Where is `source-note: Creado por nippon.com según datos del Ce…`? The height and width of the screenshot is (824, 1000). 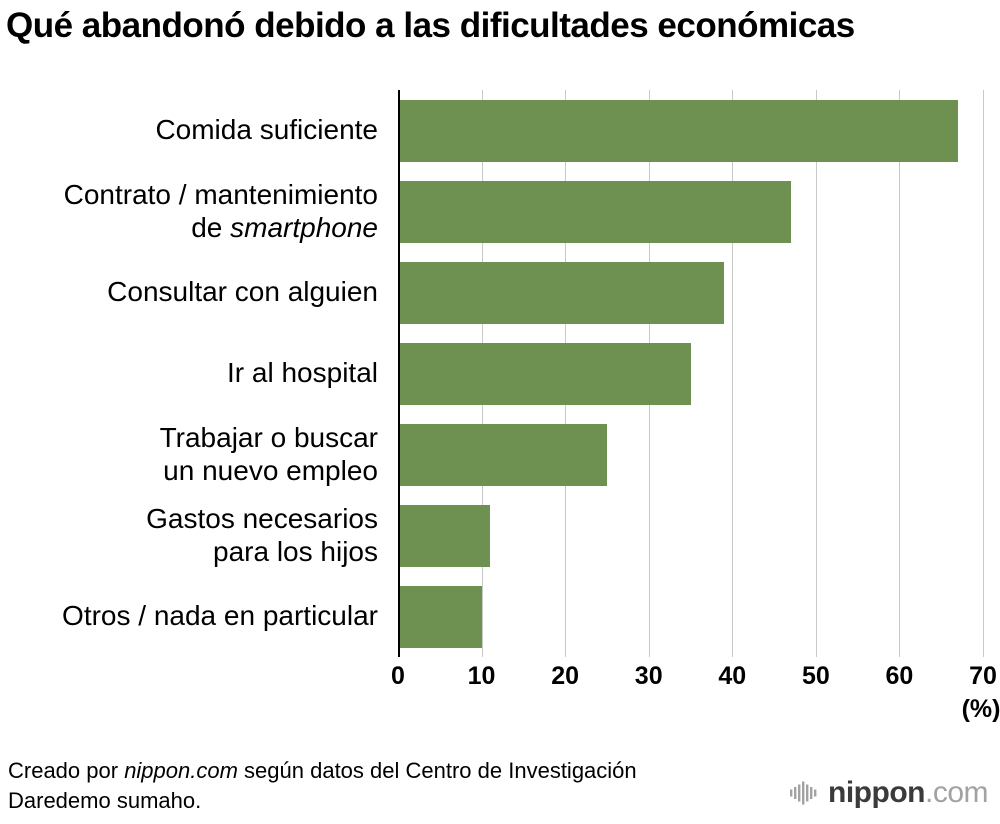 source-note: Creado por nippon.com según datos del Ce… is located at coordinates (322, 785).